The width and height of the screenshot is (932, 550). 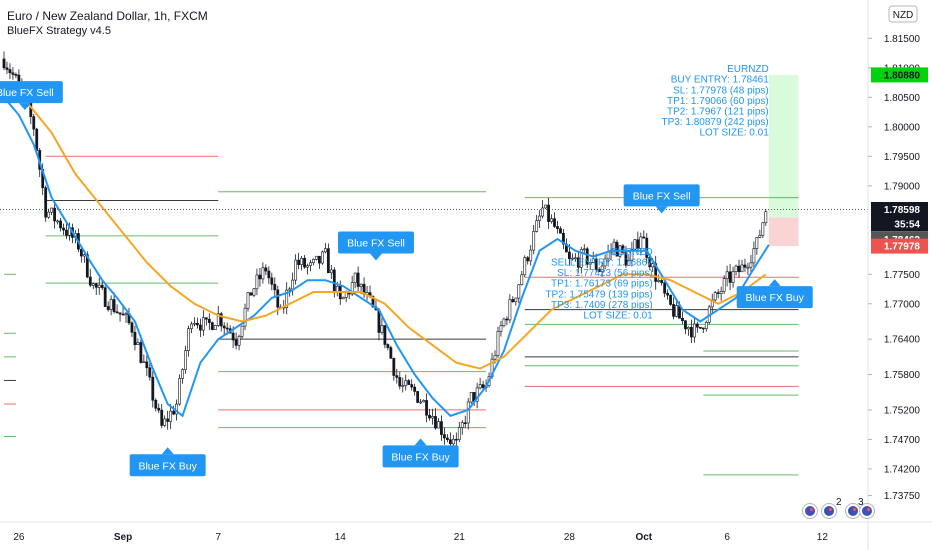 I want to click on signal-text: Blue FX Sell, so click(x=376, y=244).